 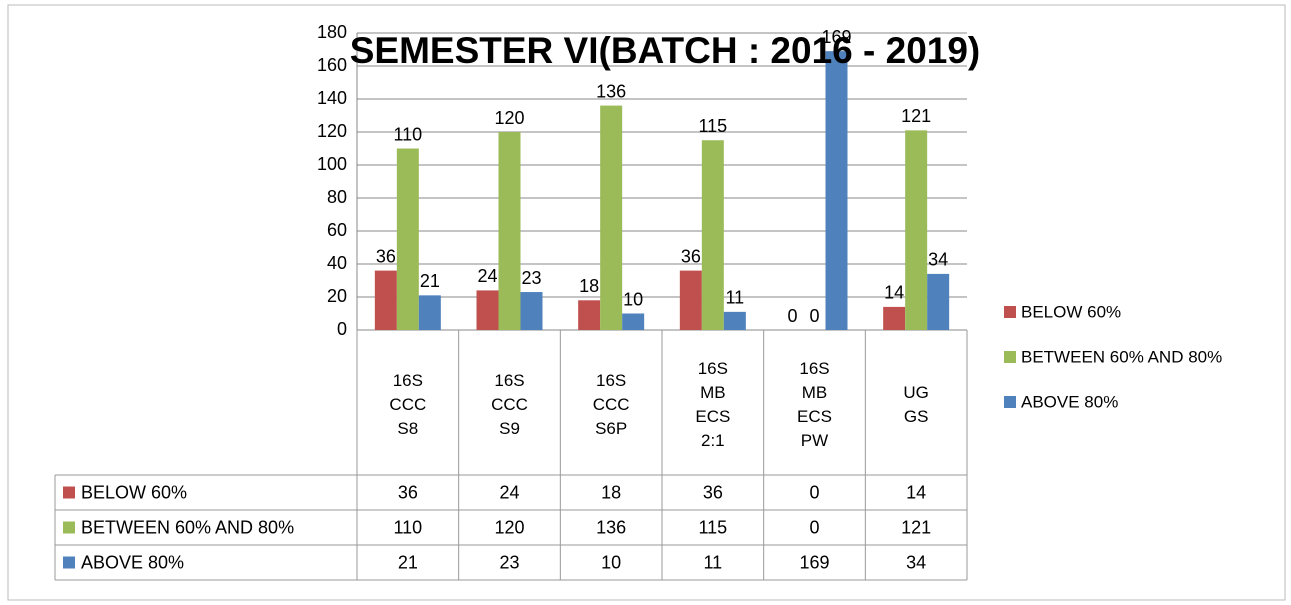 What do you see at coordinates (509, 492) in the screenshot?
I see `table-value: 24` at bounding box center [509, 492].